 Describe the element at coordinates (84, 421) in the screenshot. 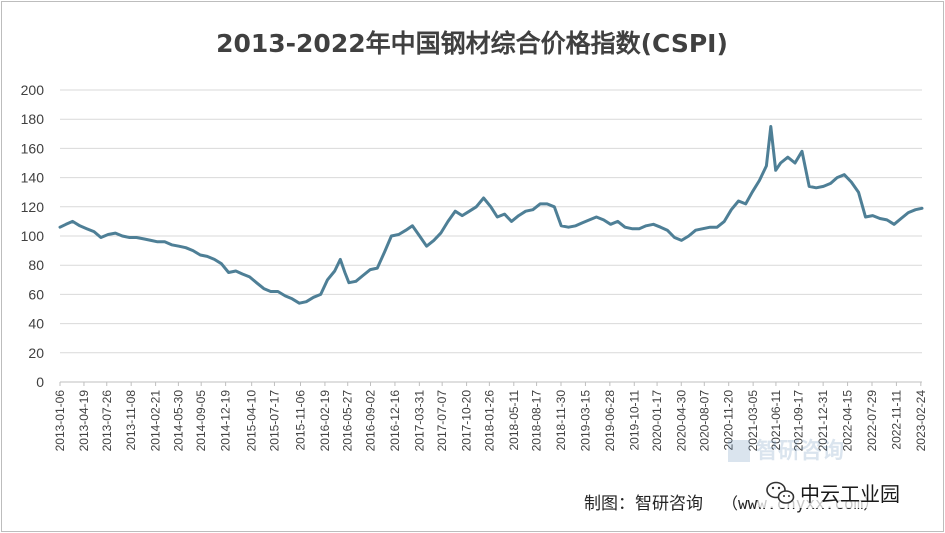

I see `x-tick-label: 2013-04-19` at that location.